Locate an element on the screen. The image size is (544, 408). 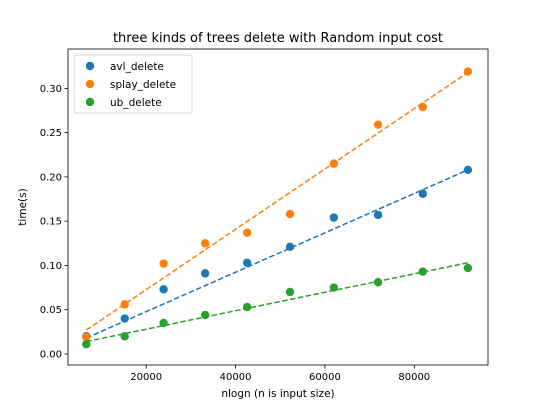
y-tick-label: 0.30 is located at coordinates (51, 89).